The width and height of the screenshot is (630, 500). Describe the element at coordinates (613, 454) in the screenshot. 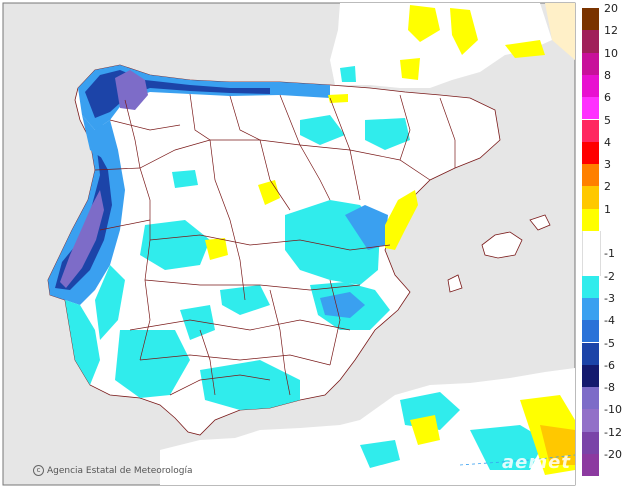

I see `legend-label: -20` at that location.